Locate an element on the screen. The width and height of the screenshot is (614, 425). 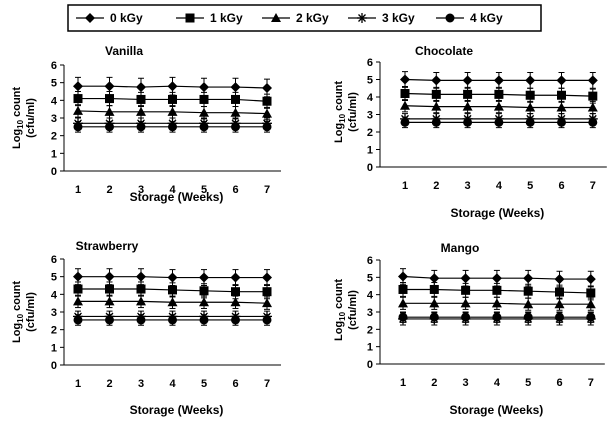
legend-item-1-kgy: 1 kGy is located at coordinates (209, 18).